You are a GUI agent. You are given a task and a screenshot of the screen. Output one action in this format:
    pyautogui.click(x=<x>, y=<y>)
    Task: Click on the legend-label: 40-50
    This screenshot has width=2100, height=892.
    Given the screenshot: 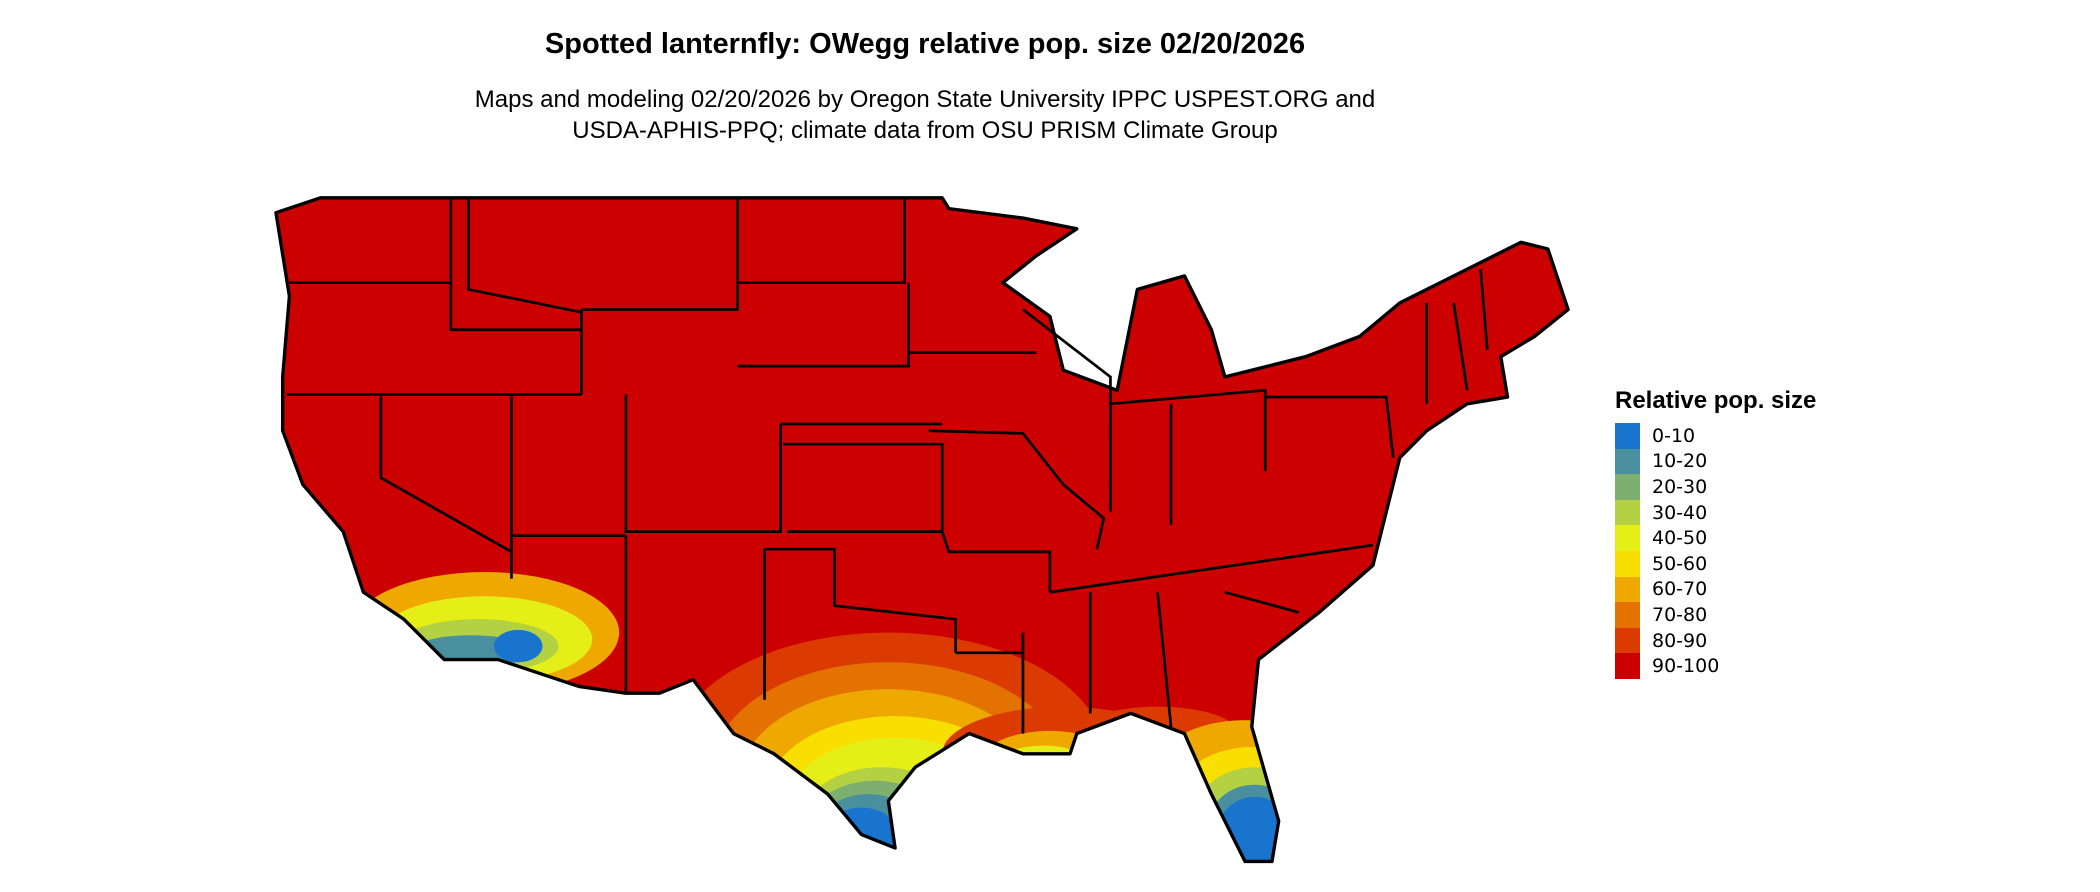 What is the action you would take?
    pyautogui.click(x=1680, y=538)
    